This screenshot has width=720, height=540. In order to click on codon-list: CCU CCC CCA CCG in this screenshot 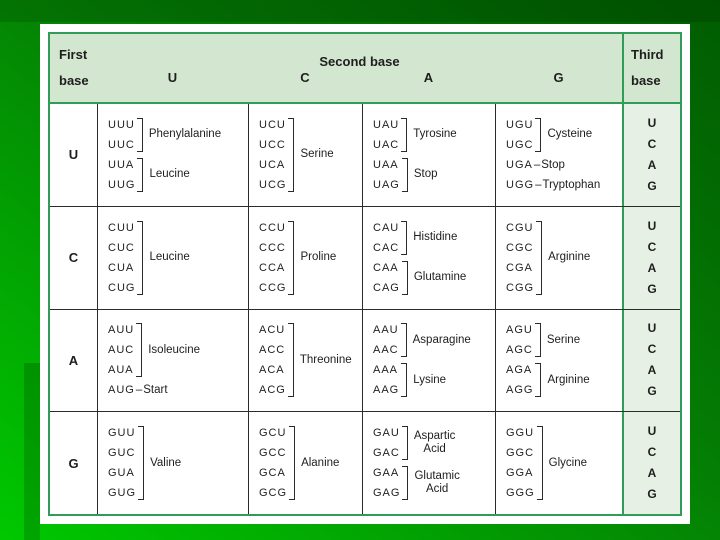, I will do `click(272, 258)`.